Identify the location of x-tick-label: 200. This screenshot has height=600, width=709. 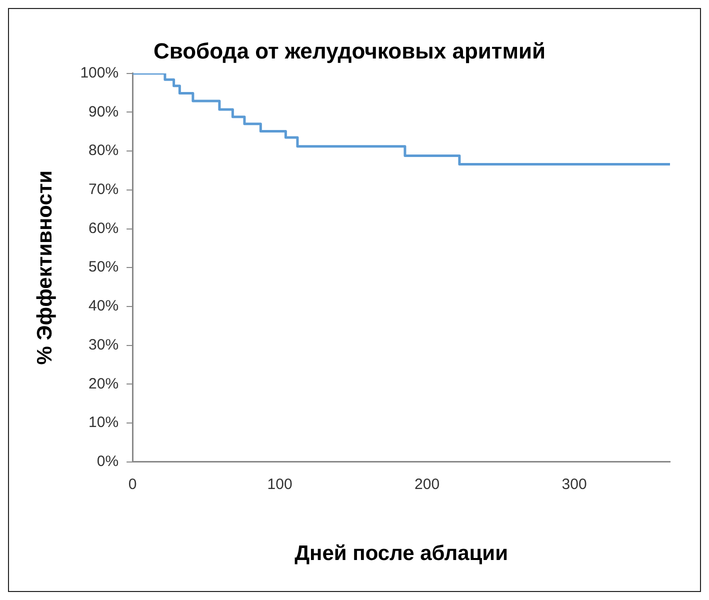
(427, 484).